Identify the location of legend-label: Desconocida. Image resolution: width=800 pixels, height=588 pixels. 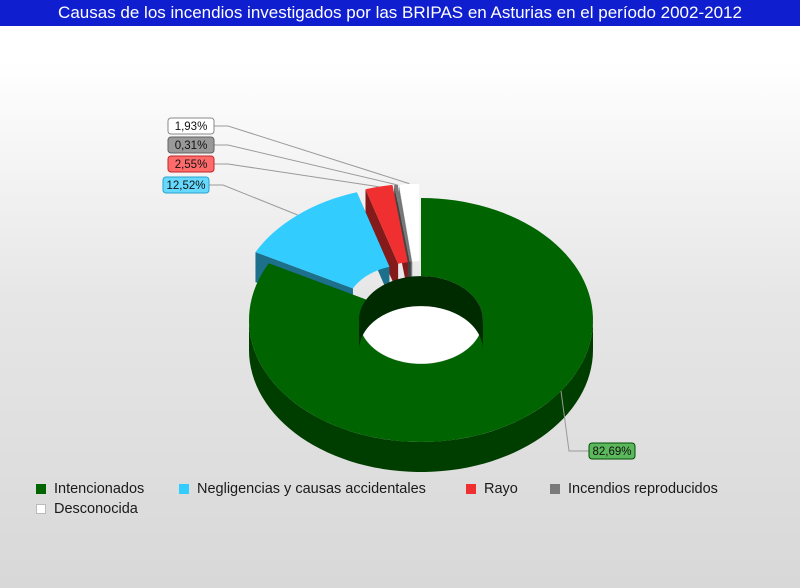
(96, 509).